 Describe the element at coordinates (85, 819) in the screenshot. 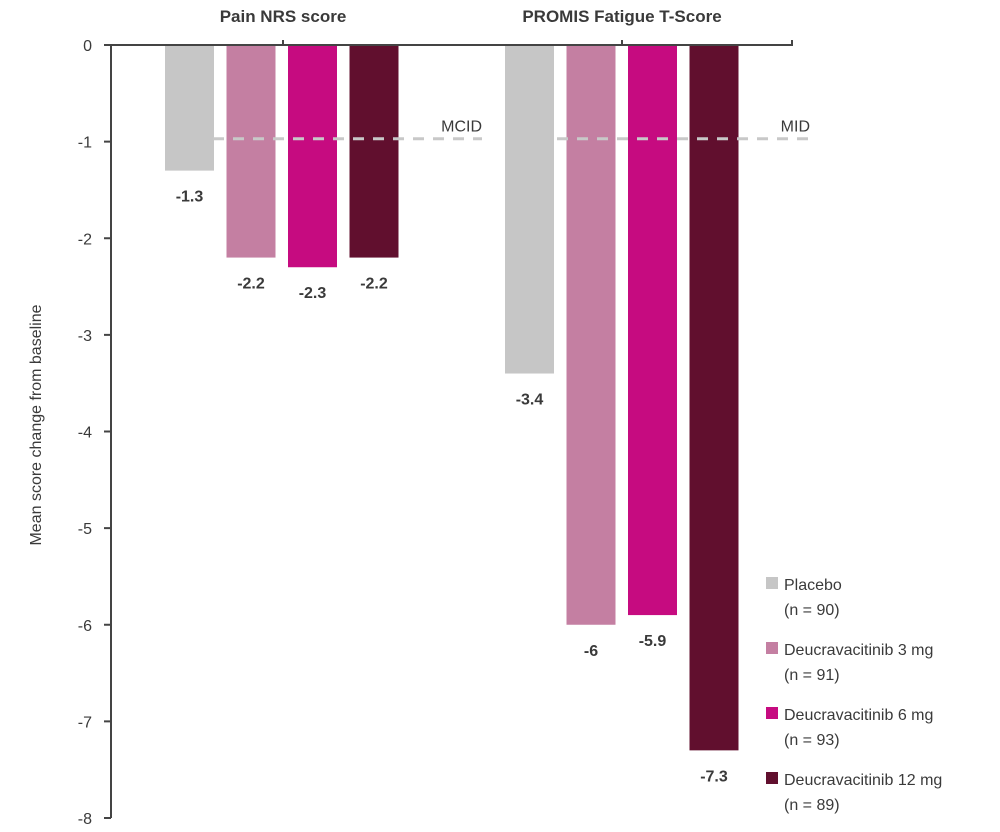

I see `y-tick-label: -8` at that location.